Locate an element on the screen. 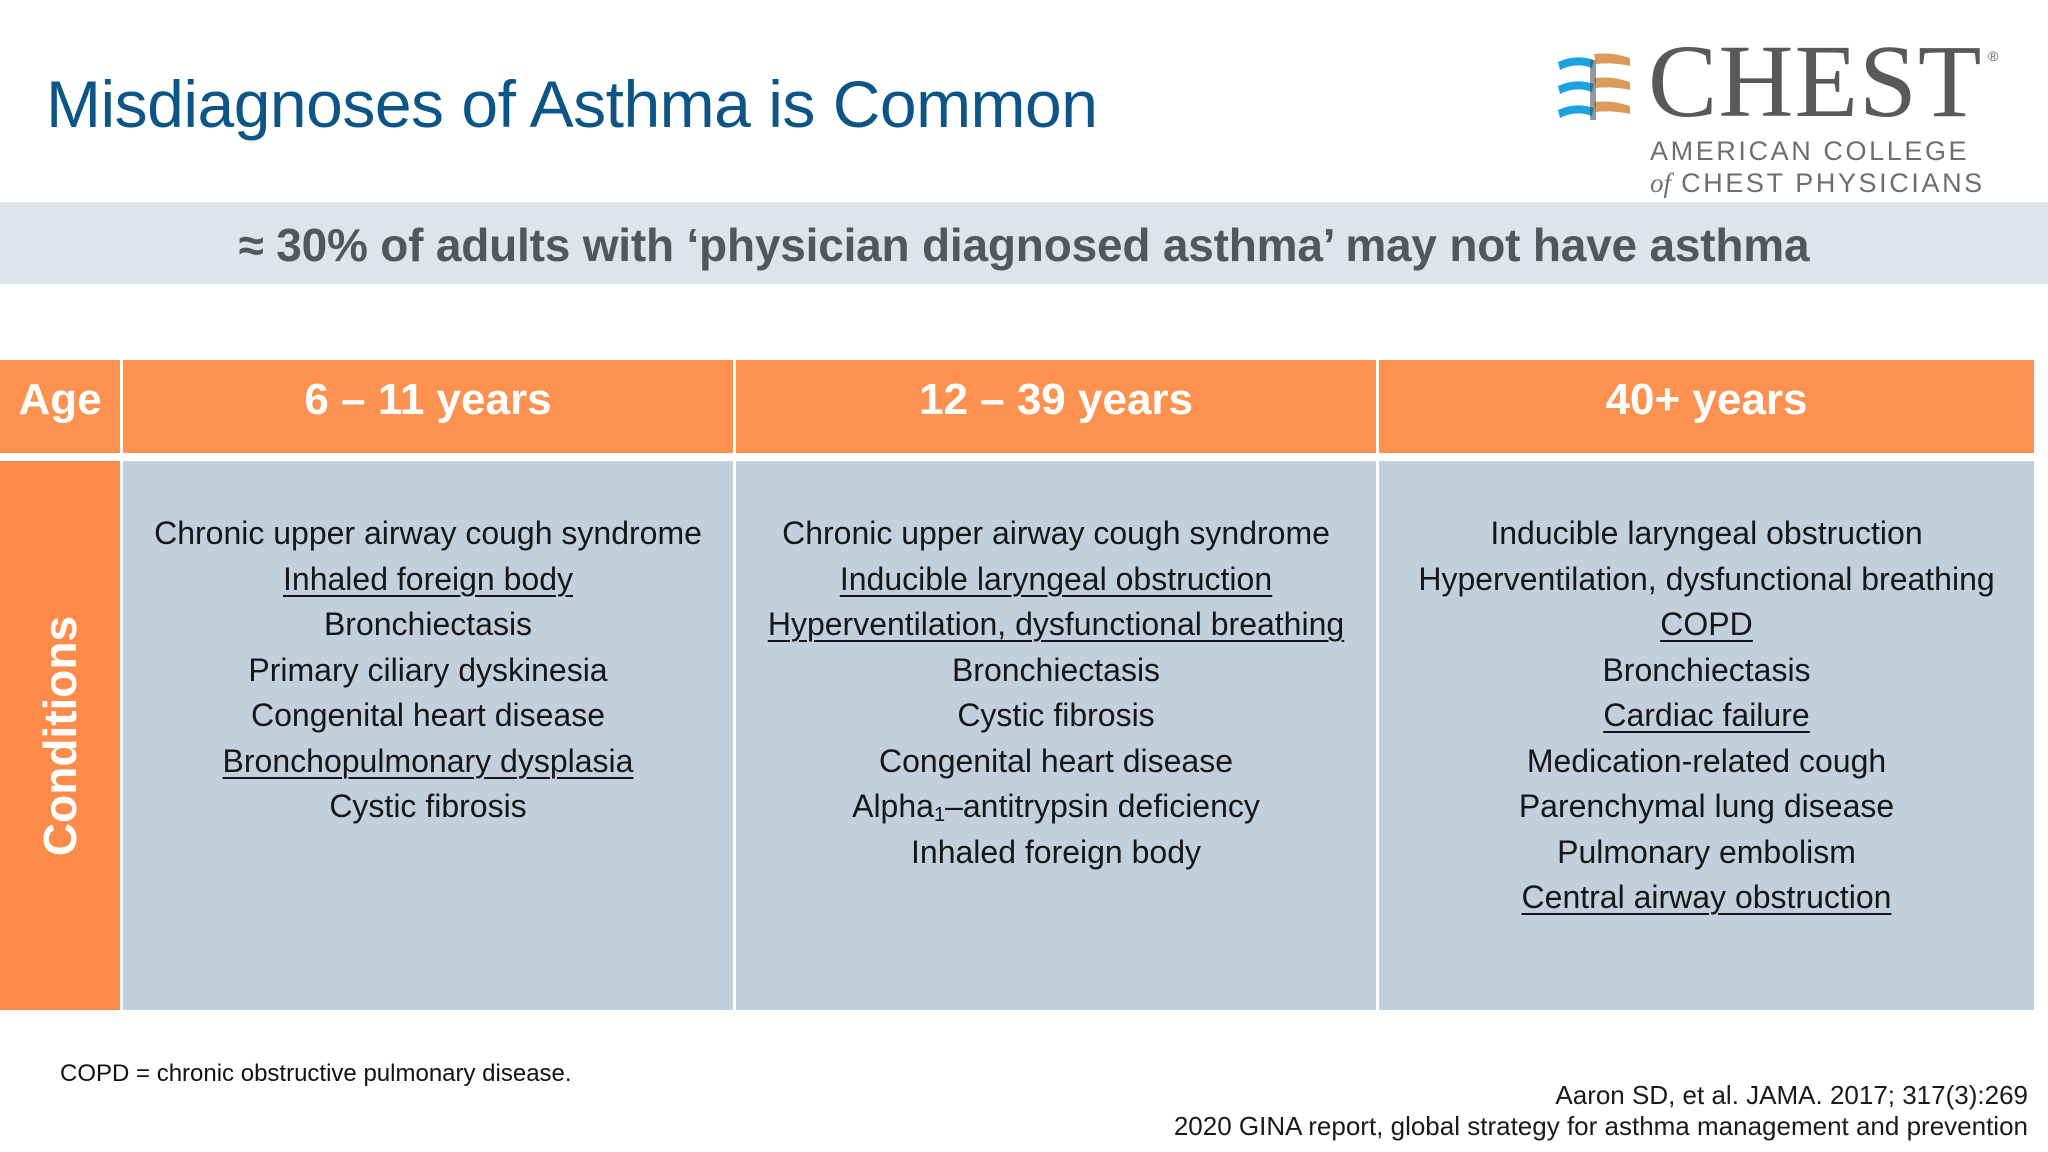 This screenshot has width=2048, height=1152. column-header-6-11: 6 – 11 years is located at coordinates (428, 406).